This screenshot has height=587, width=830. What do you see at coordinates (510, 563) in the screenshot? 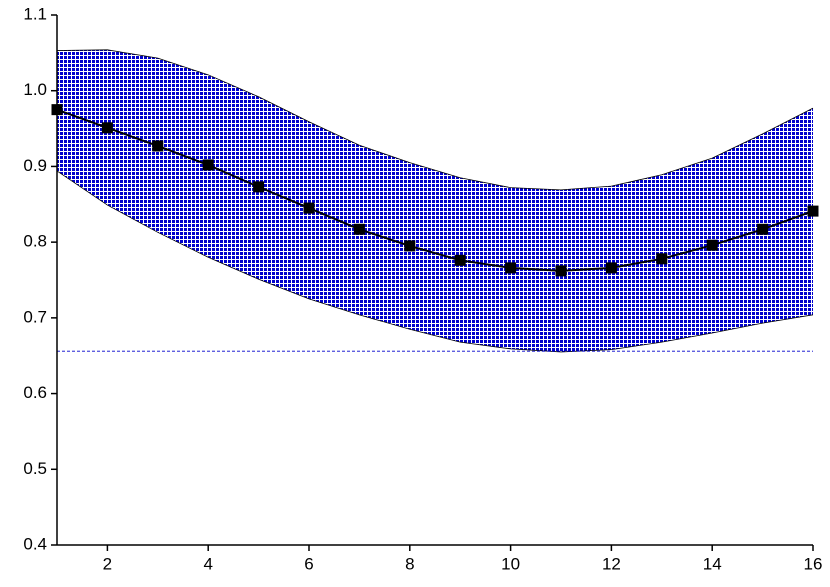
I see `x-tick-label: 10` at bounding box center [510, 563].